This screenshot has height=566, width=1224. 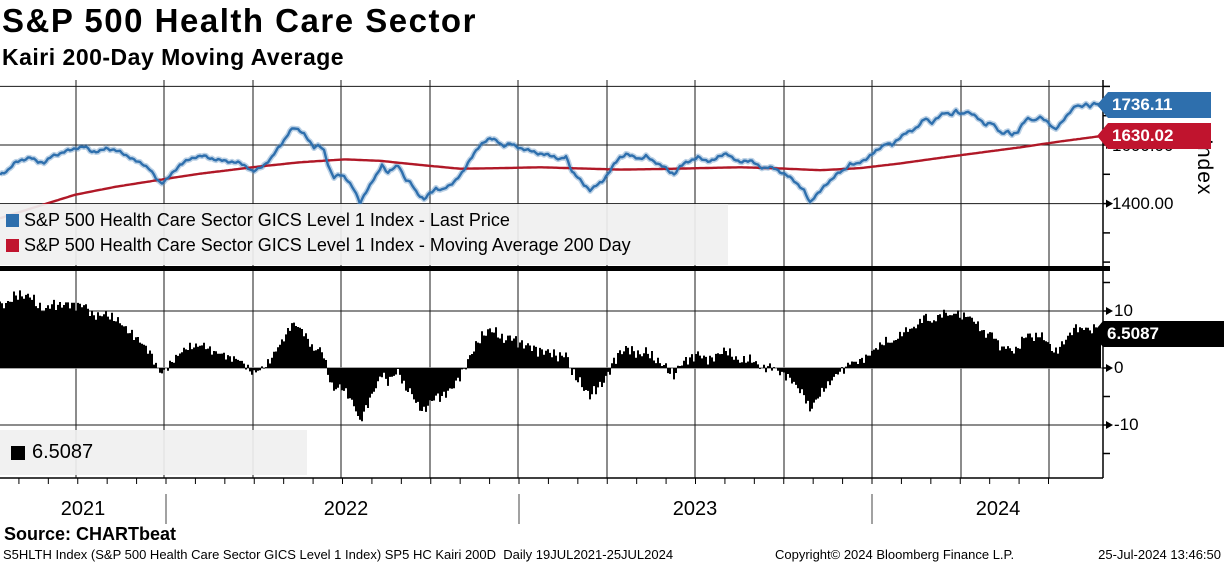 I want to click on y-tick-0: 0, so click(x=1119, y=367).